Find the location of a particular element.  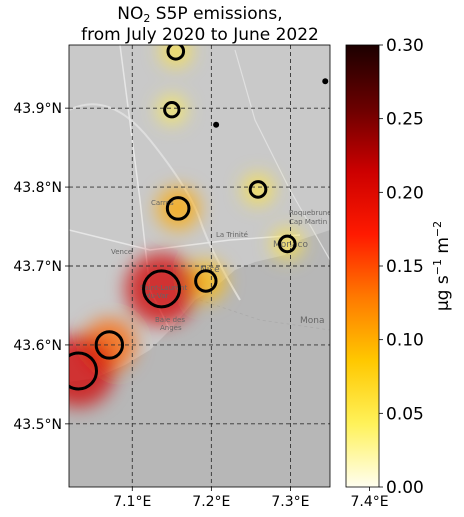

map-label-carros: Carros is located at coordinates (162, 203).